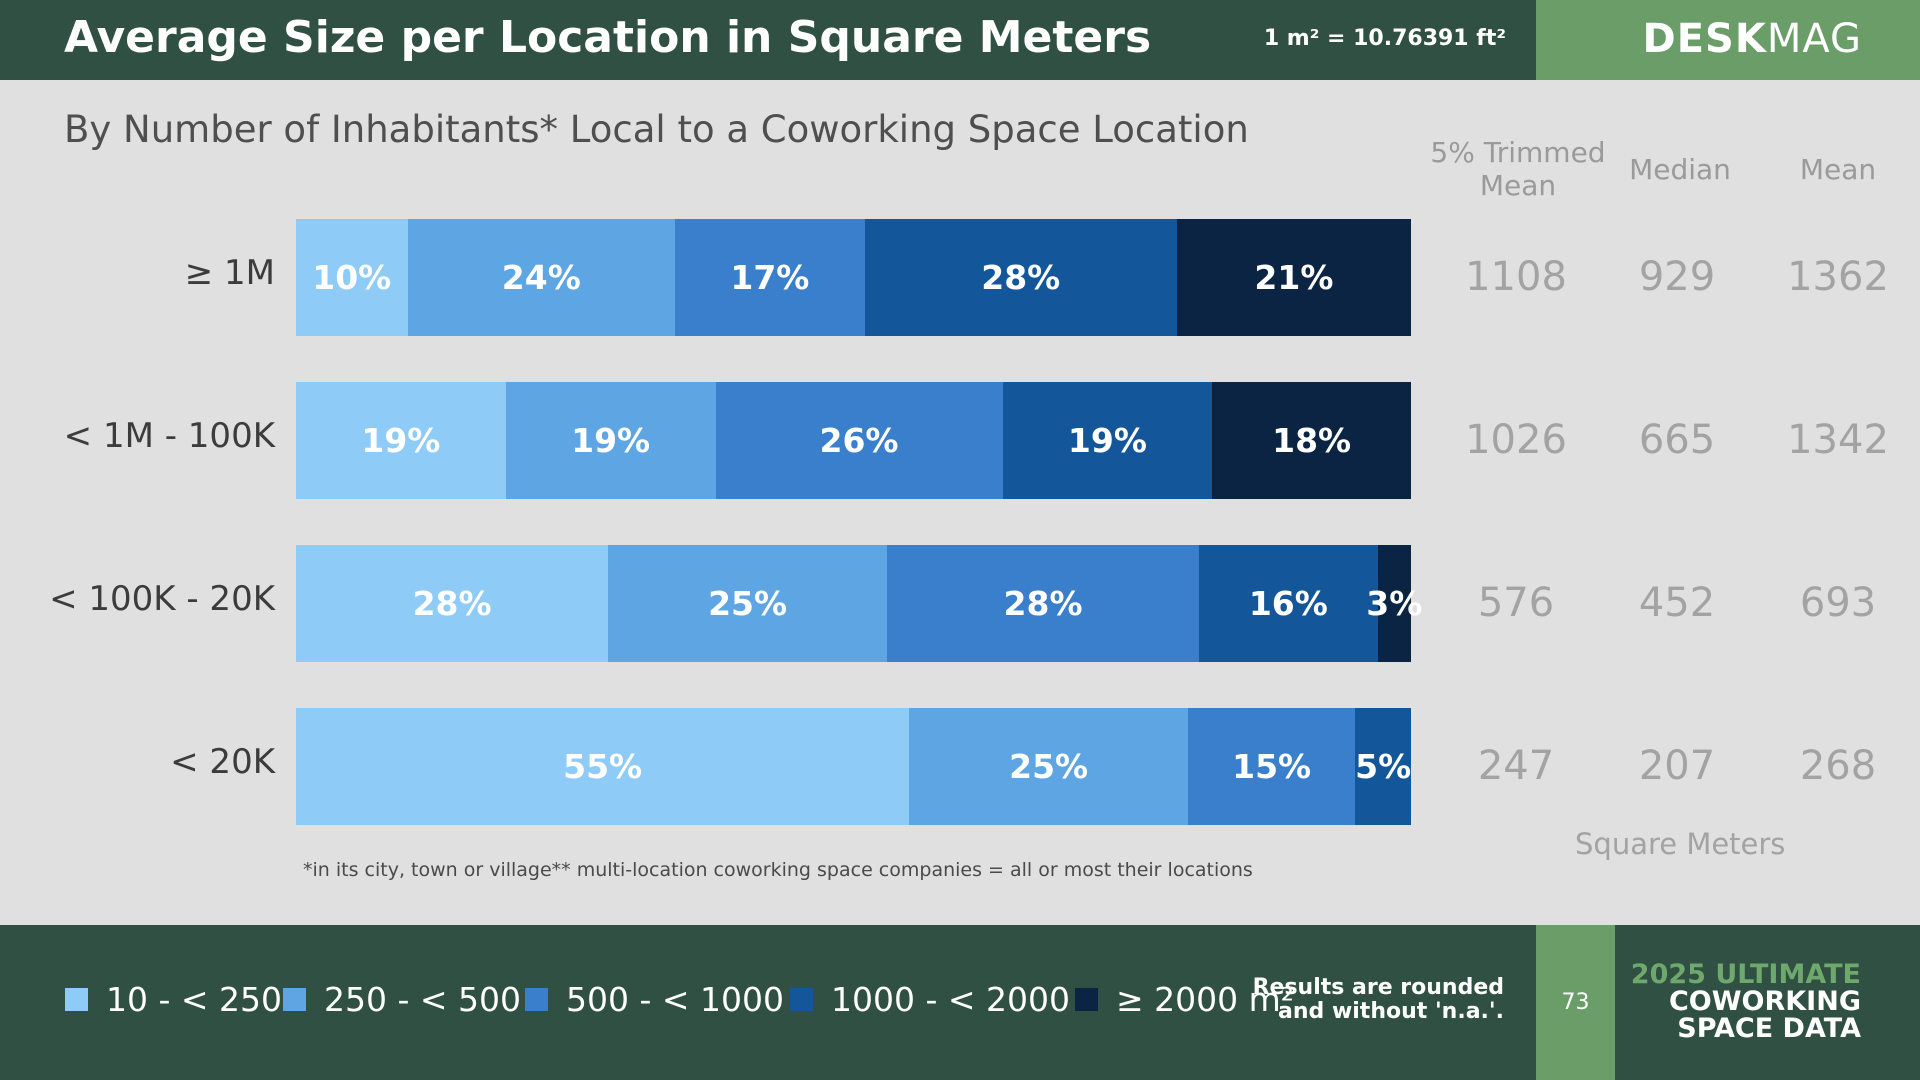  I want to click on brand-logo: DESKMAG, so click(1752, 39).